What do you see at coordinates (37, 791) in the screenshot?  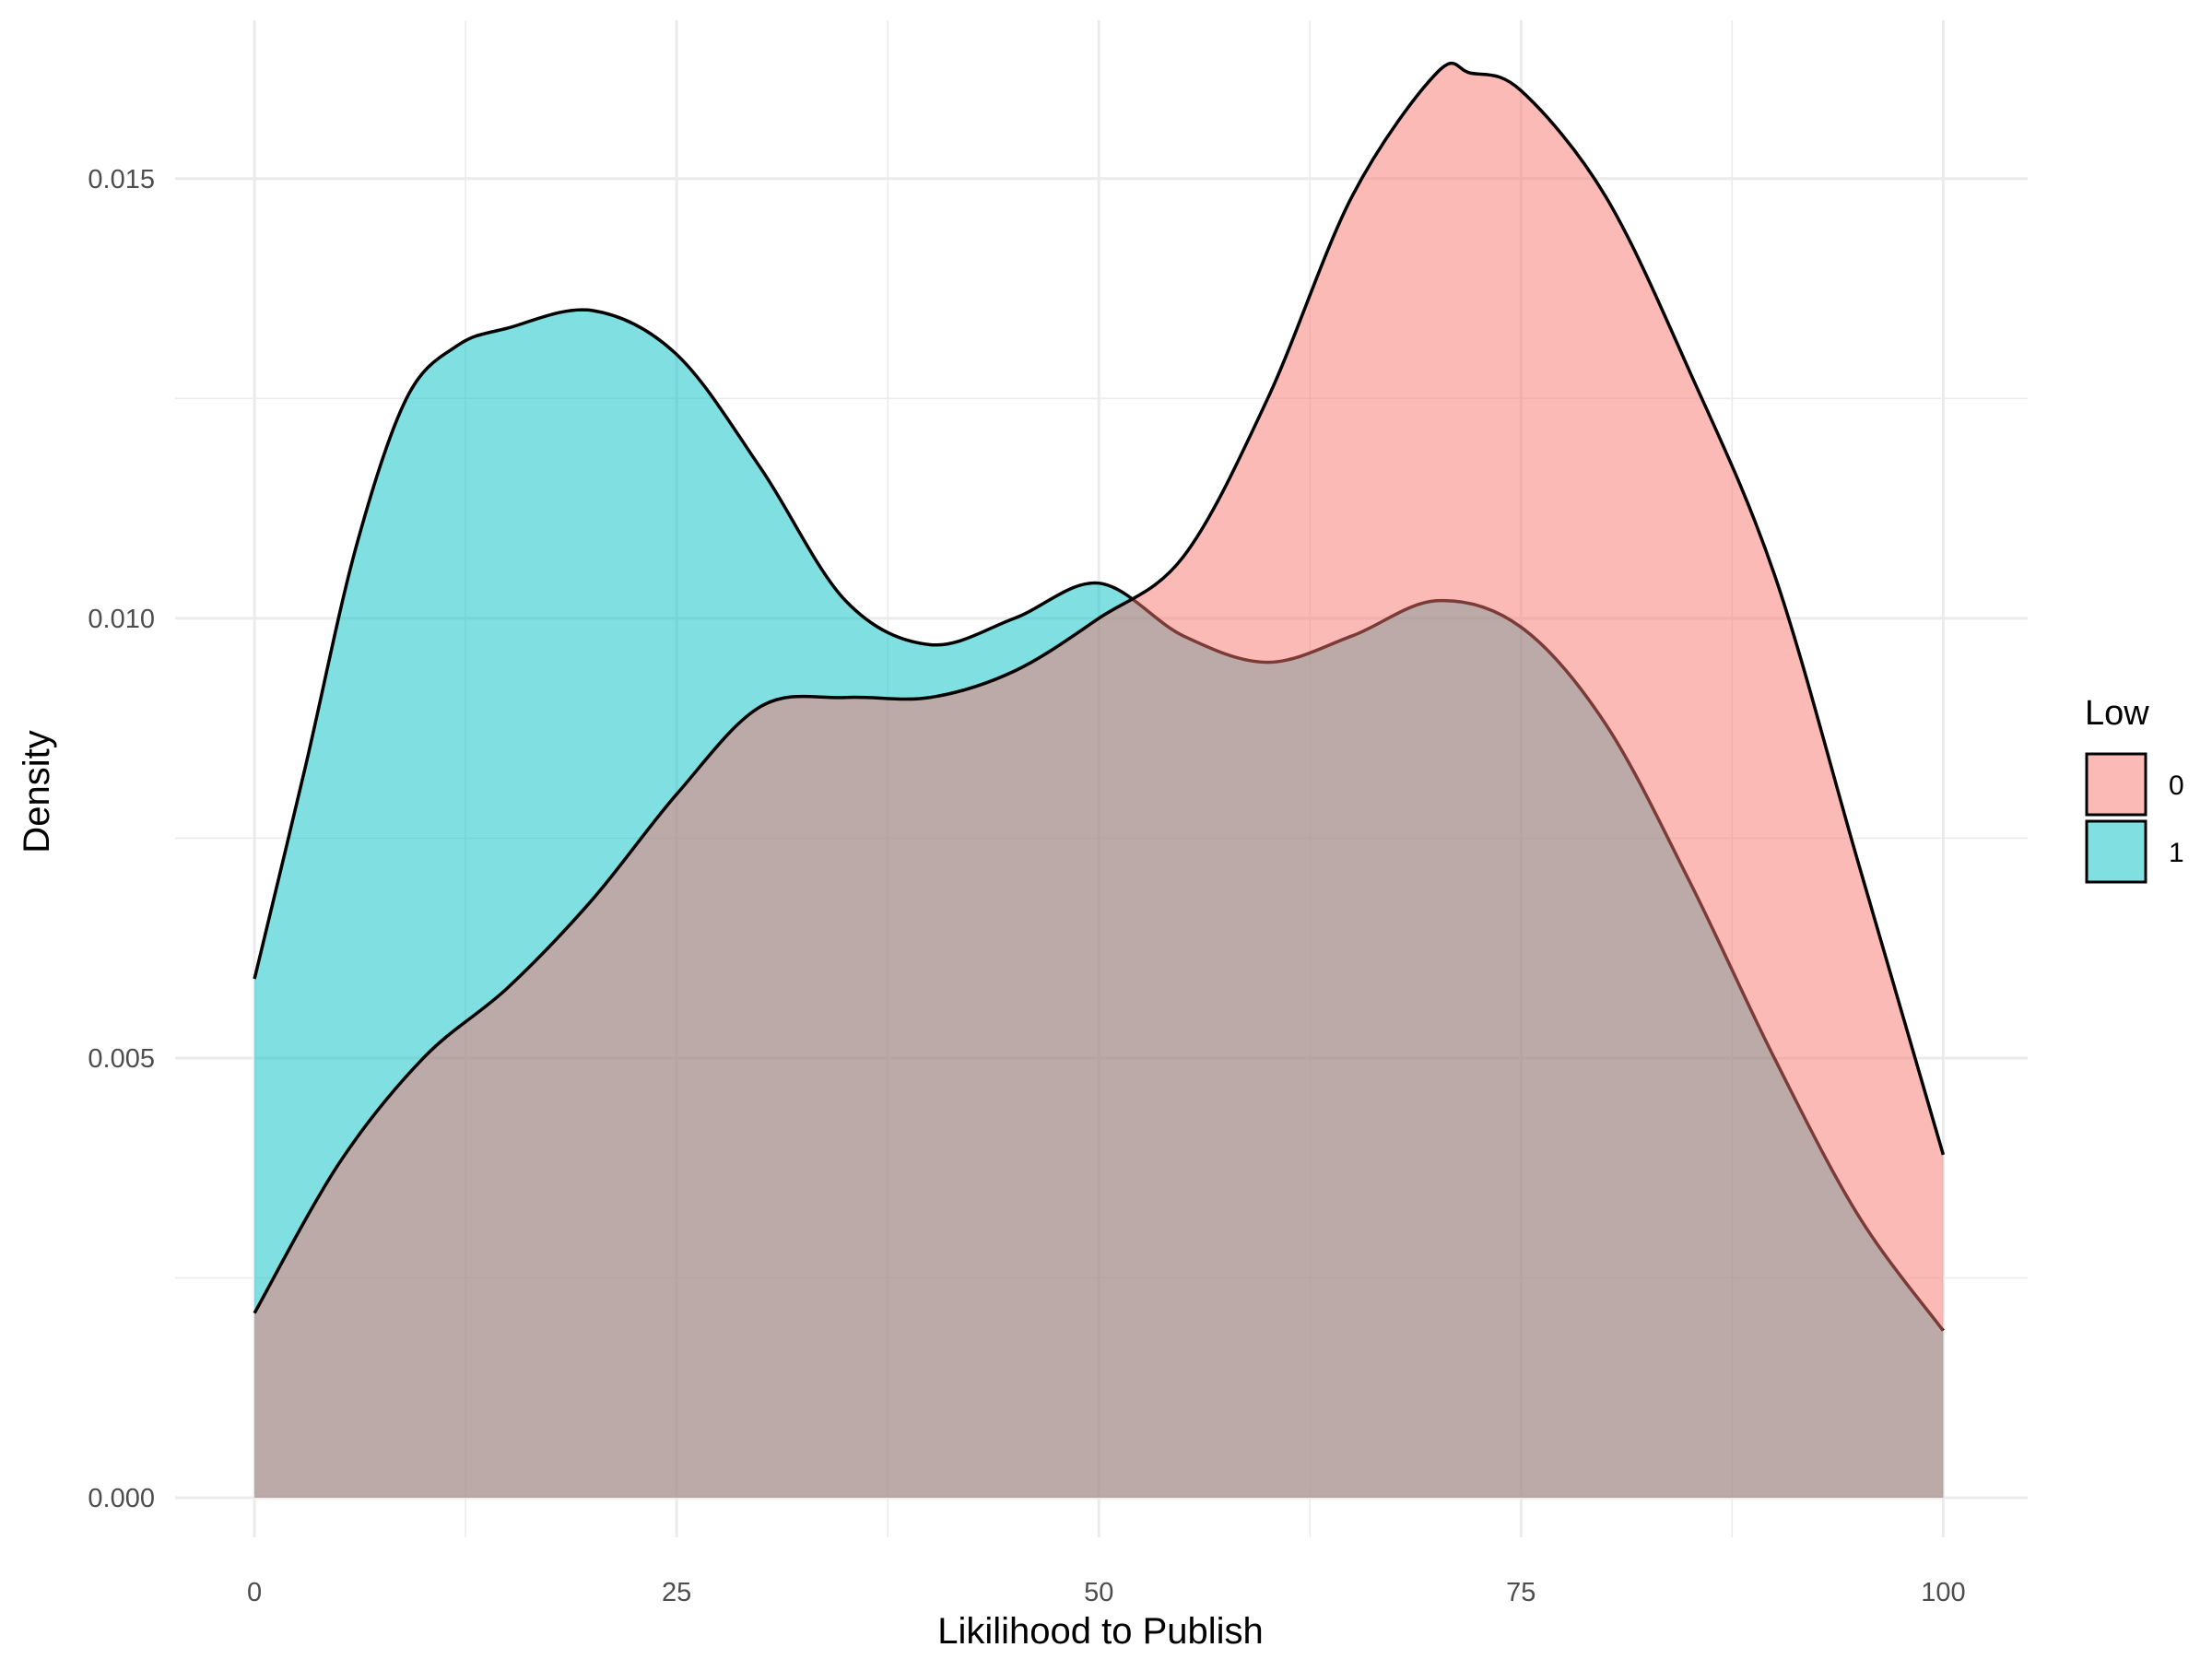 I see `y-axis-title: Density` at bounding box center [37, 791].